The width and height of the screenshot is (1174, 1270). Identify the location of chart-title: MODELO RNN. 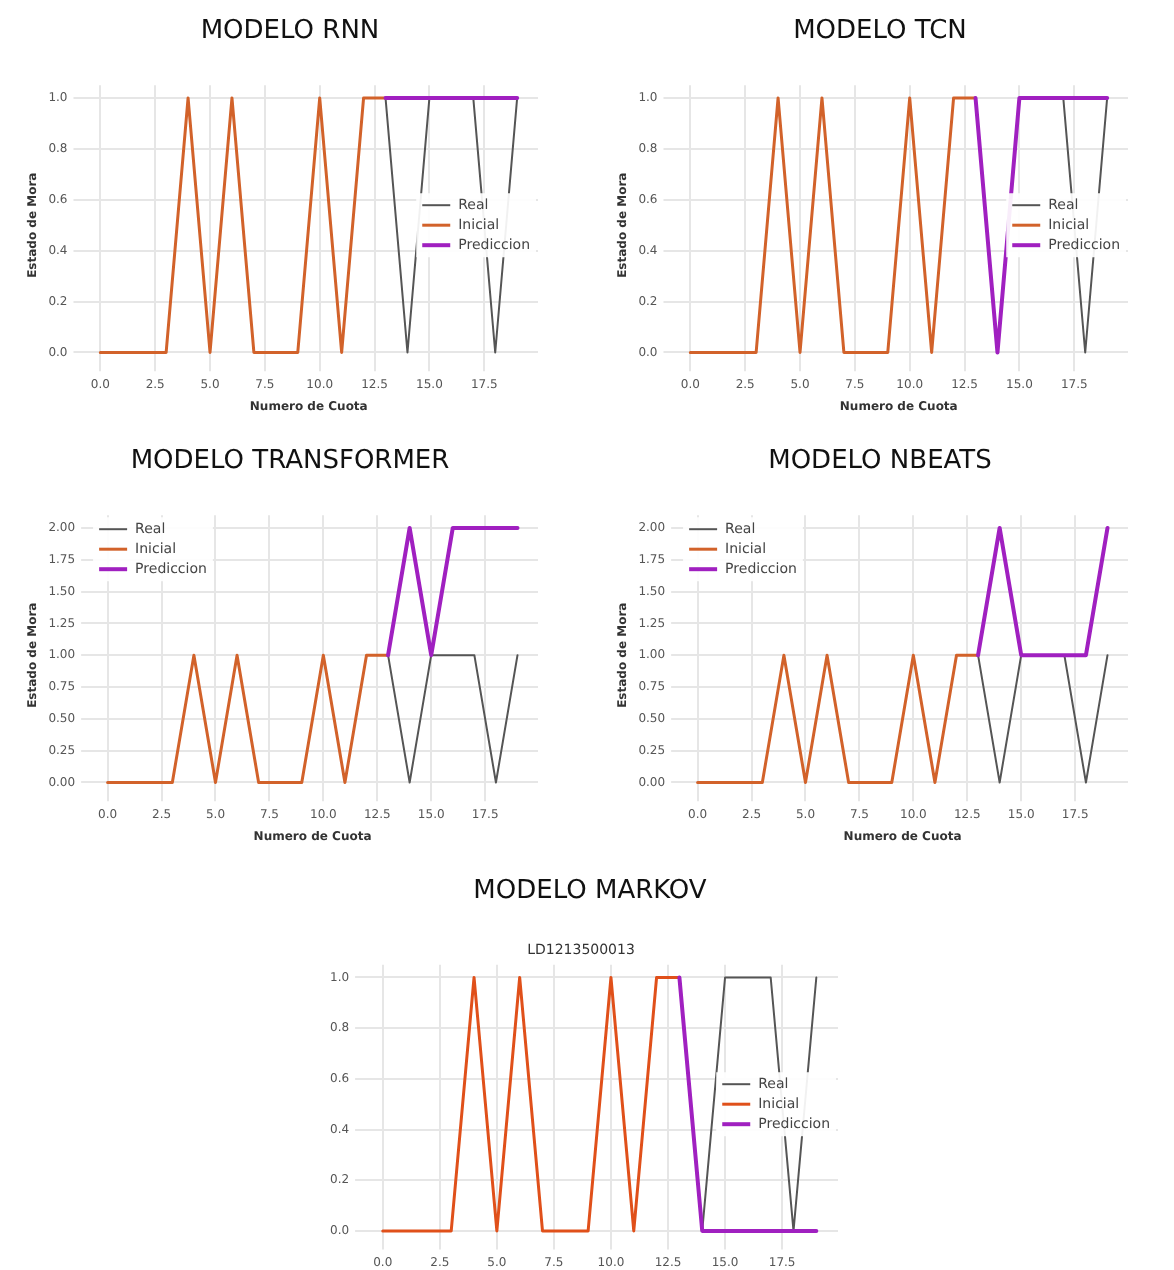
(290, 33).